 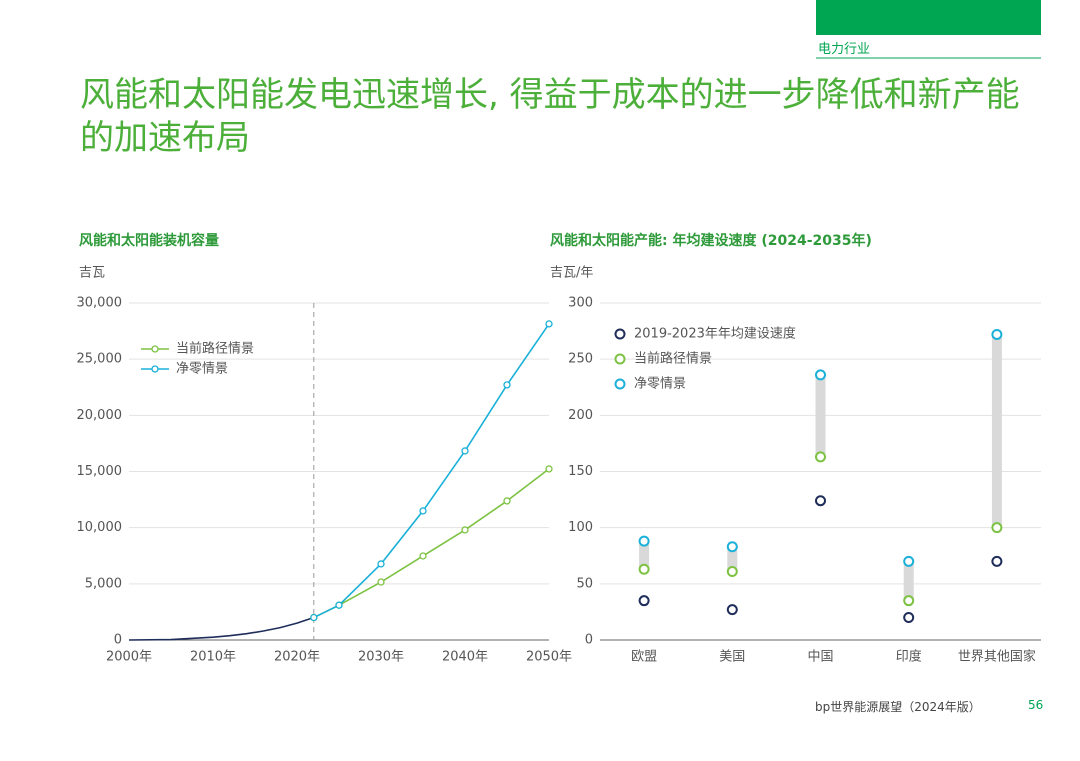 What do you see at coordinates (997, 657) in the screenshot?
I see `x-tick-label: 世界其他国家` at bounding box center [997, 657].